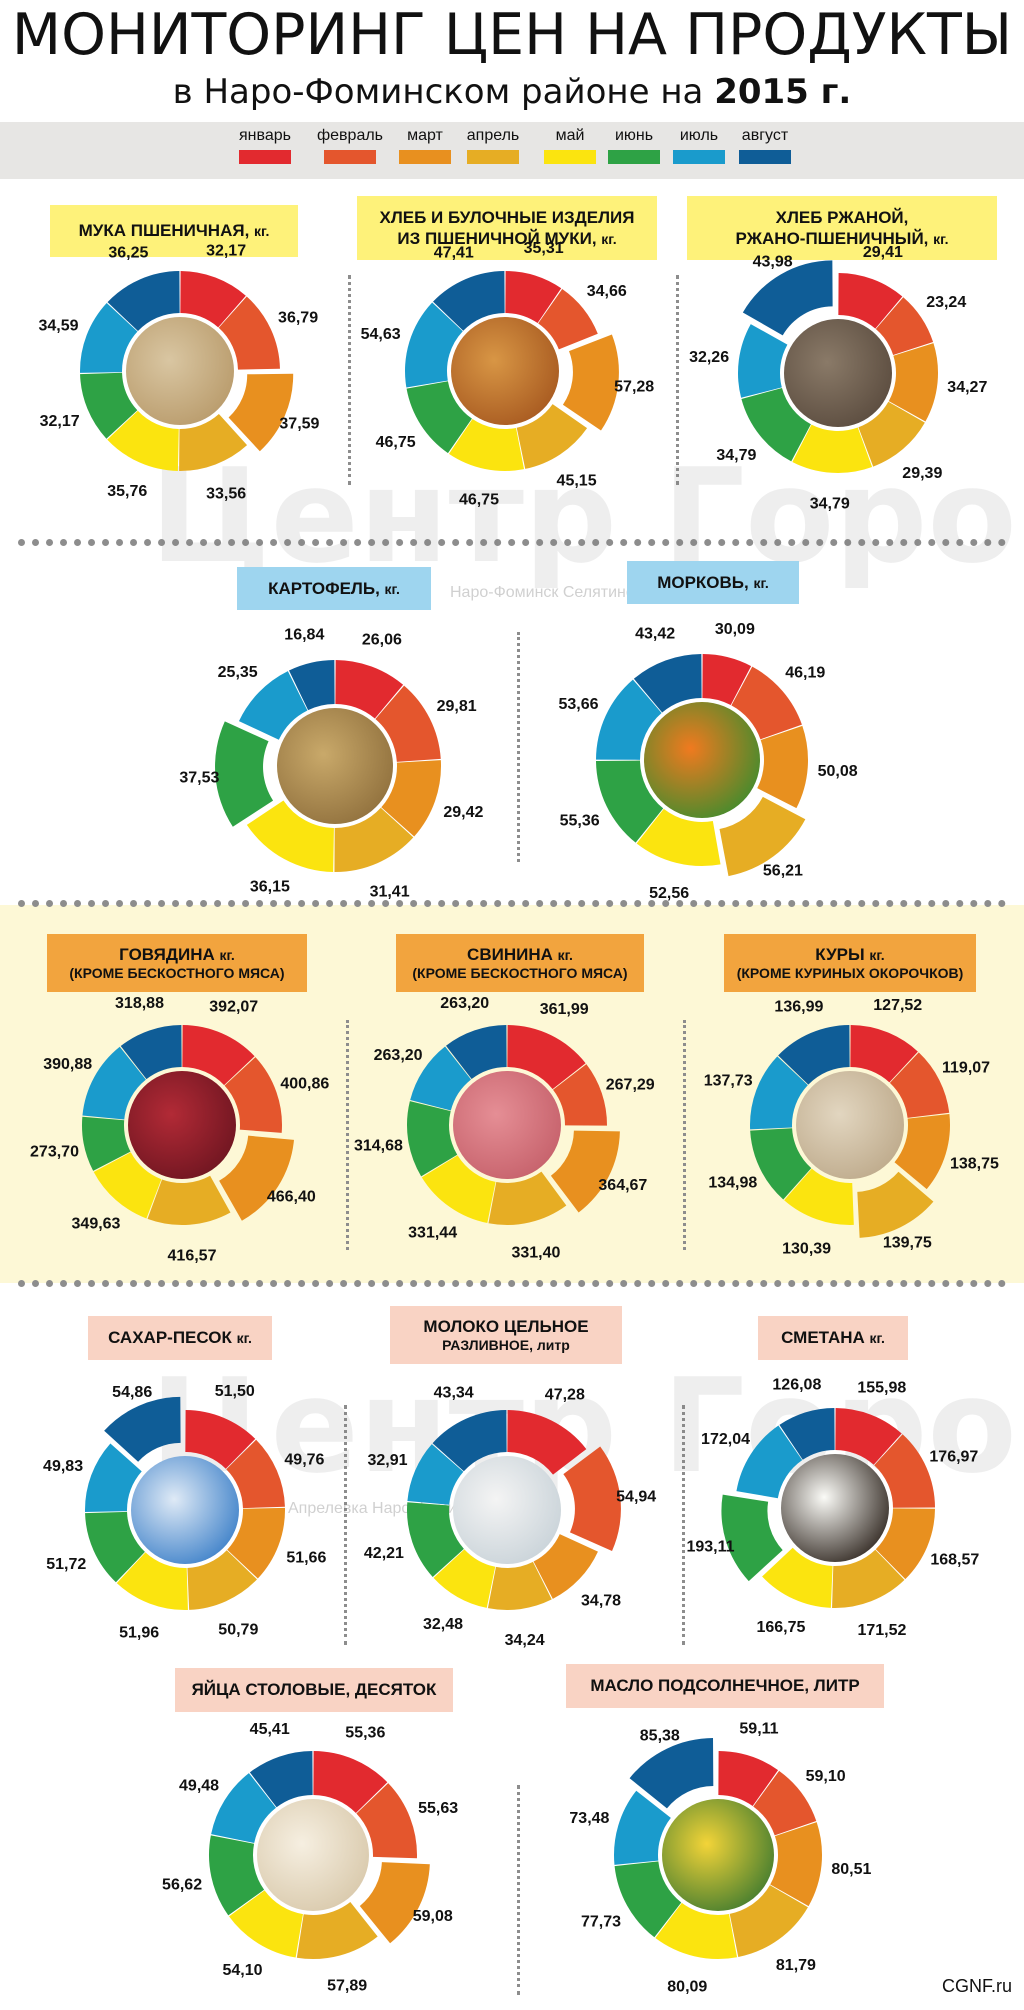 The height and width of the screenshot is (2010, 1024). I want to click on value-label-sourcream-3: 171,52, so click(881, 1630).